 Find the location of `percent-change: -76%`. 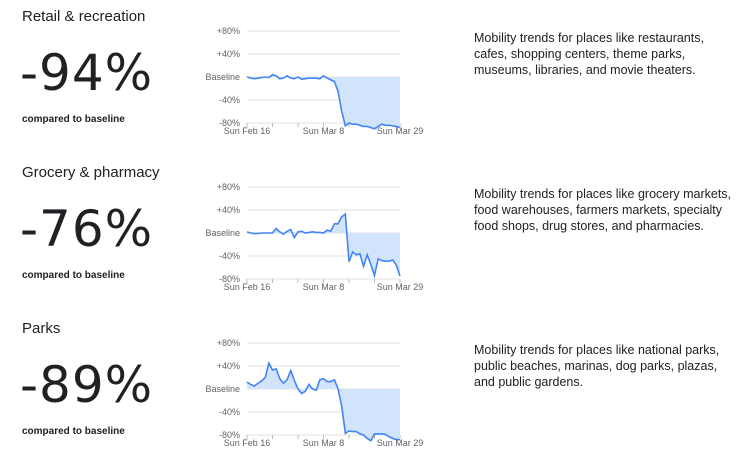

percent-change: -76% is located at coordinates (87, 229).